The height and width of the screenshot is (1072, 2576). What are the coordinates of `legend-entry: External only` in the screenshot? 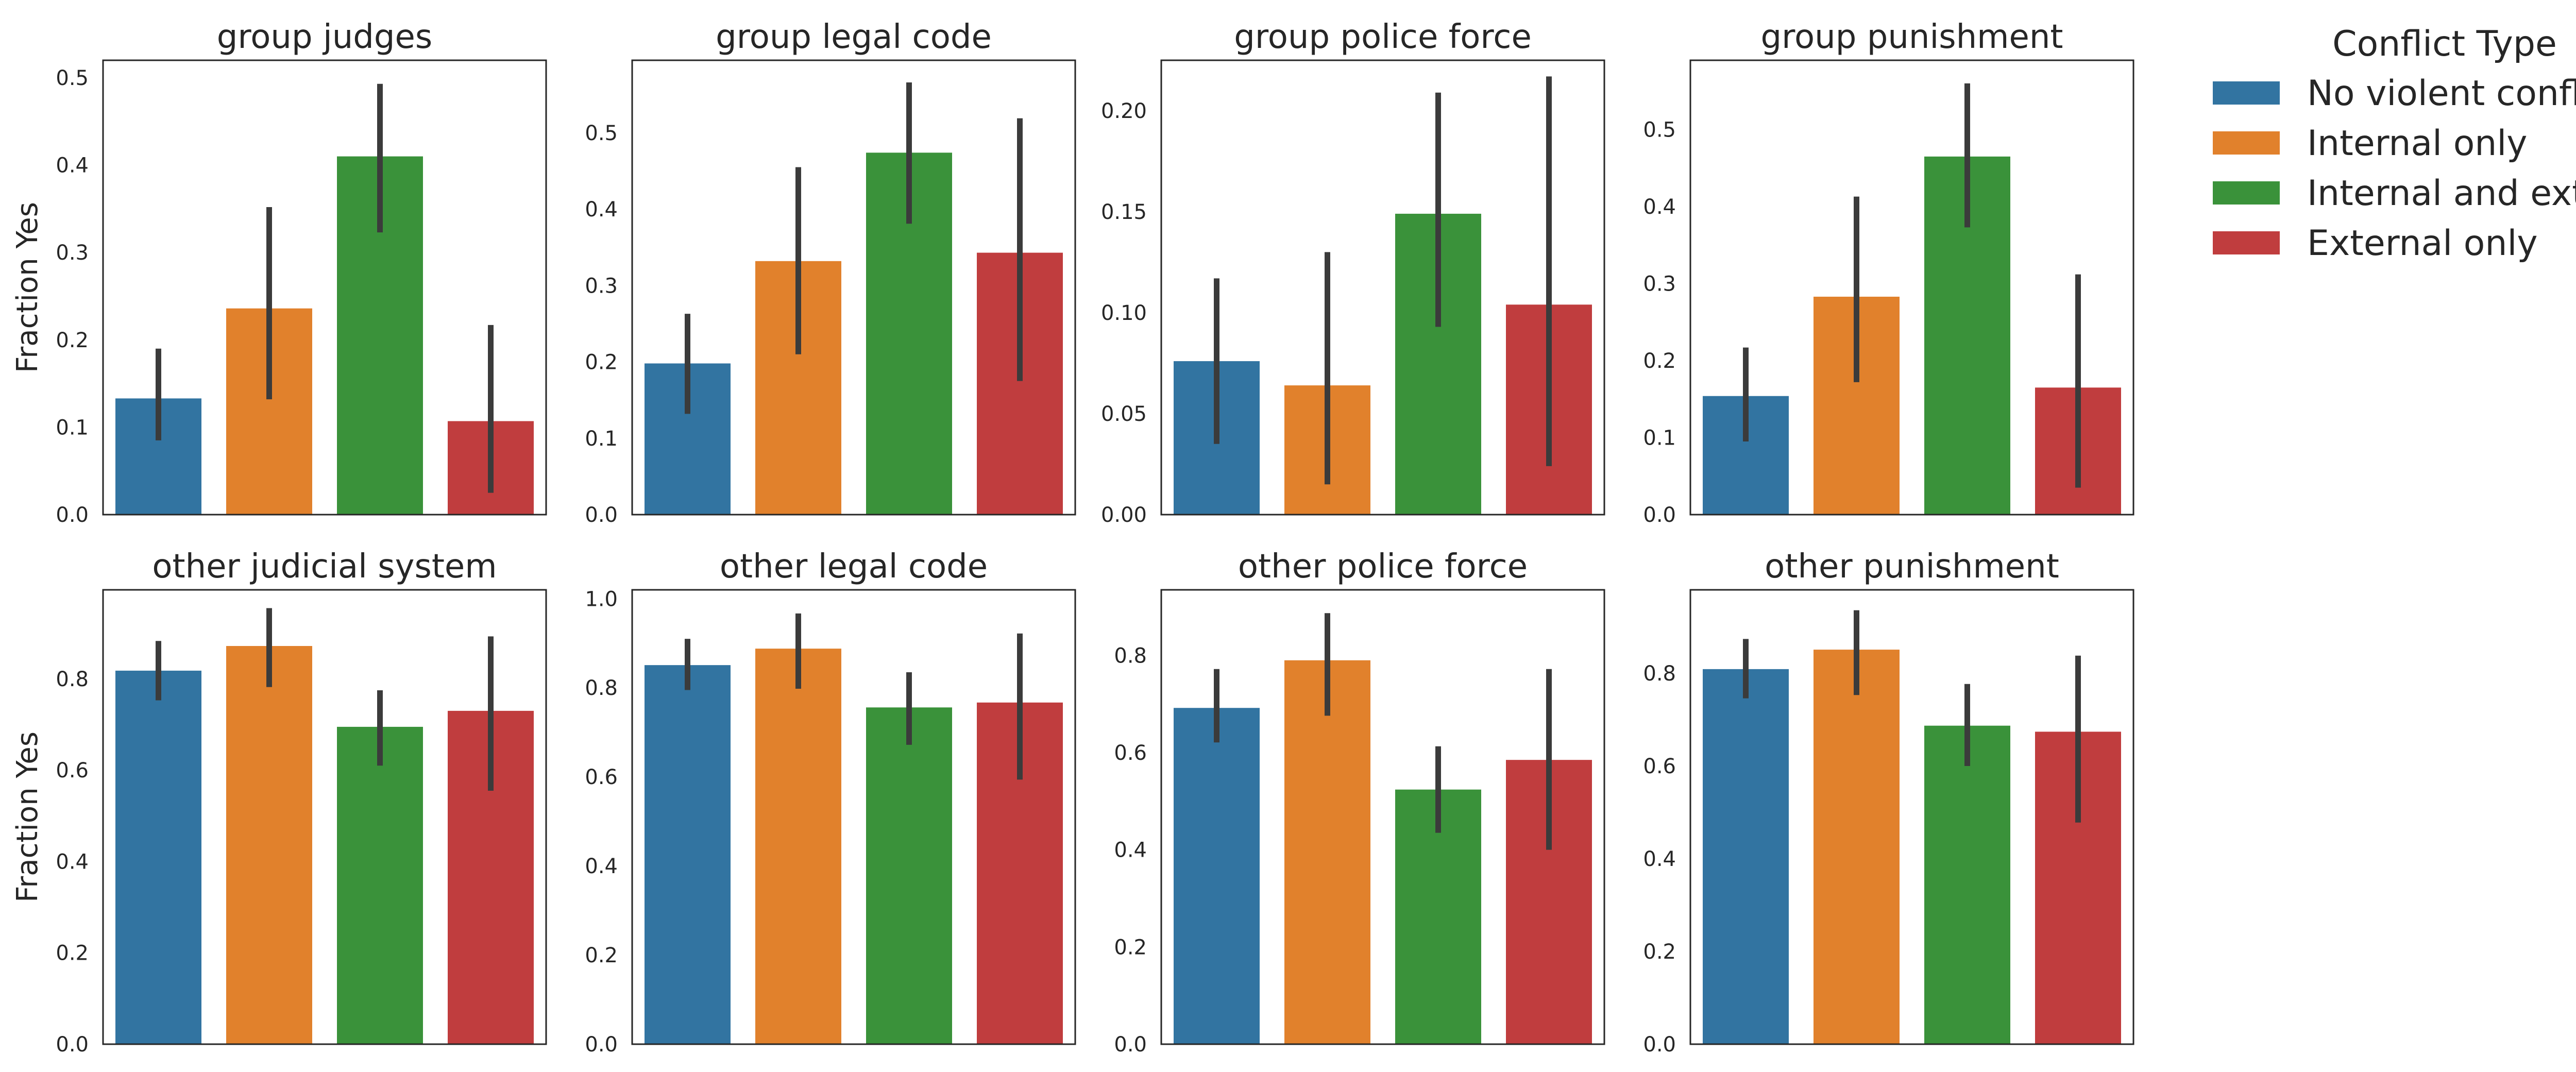 It's located at (2375, 243).